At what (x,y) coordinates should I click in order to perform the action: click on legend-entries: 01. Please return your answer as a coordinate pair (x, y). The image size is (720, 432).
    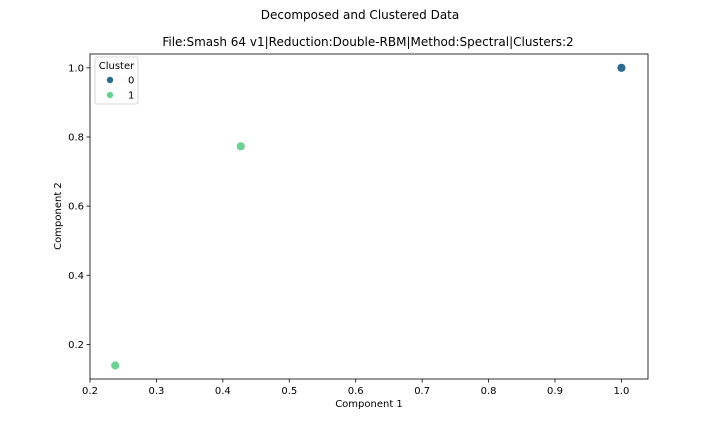
    Looking at the image, I should click on (120, 89).